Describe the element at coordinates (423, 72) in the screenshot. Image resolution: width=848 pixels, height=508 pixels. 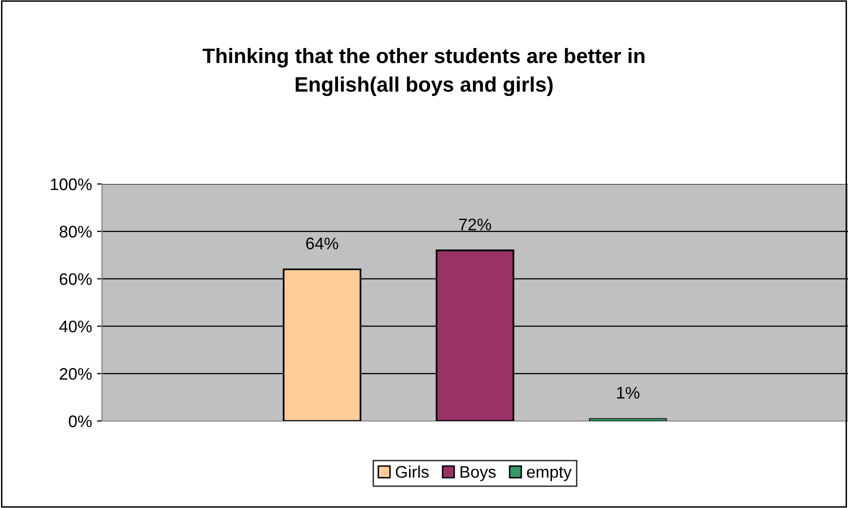
I see `chart-title: Thinking that the other students are better in English(all boys and girls)` at that location.